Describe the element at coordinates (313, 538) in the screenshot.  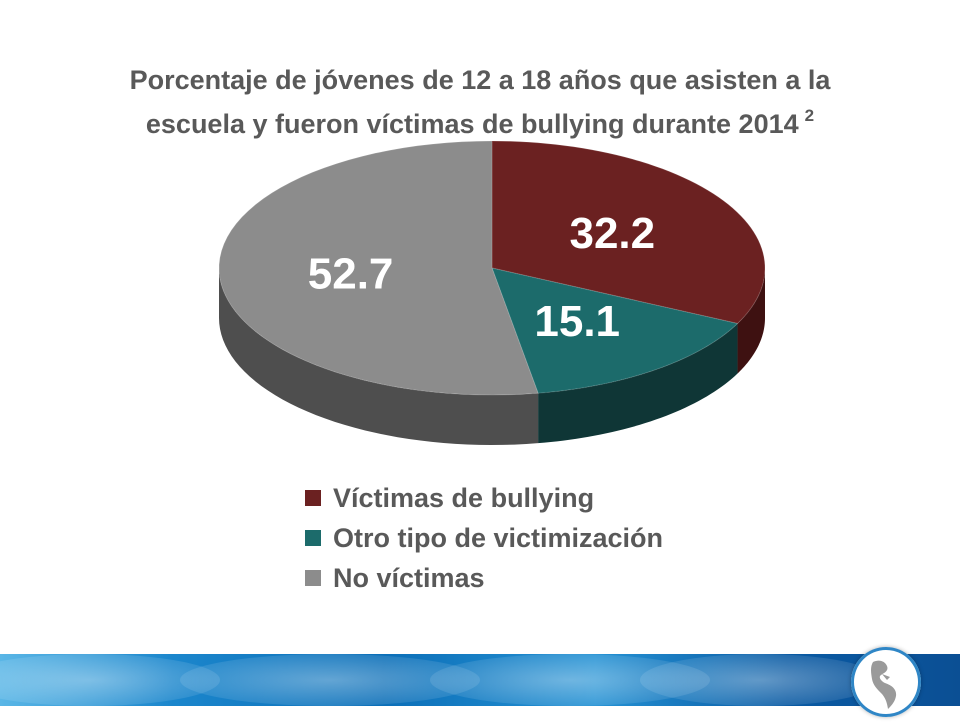
I see `legend-swatch-otro-tipo-de-victimizacion` at that location.